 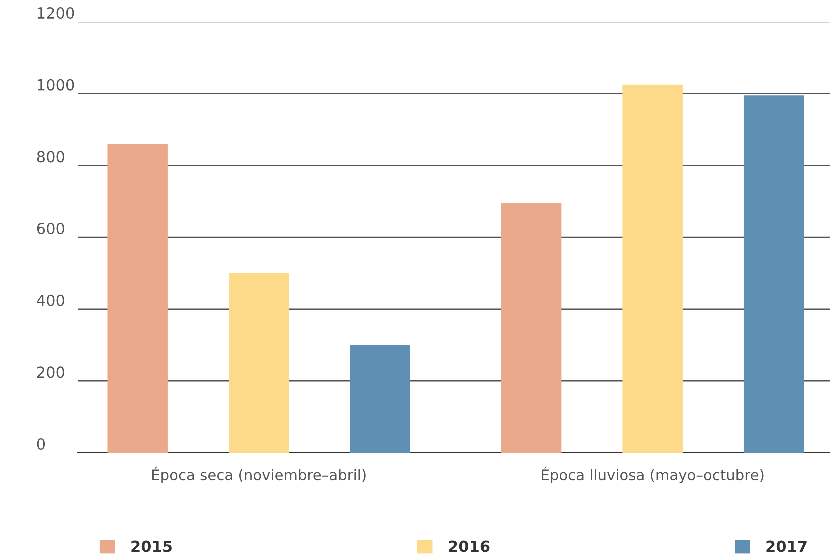 I want to click on y-tick-label: 200, so click(x=50, y=372).